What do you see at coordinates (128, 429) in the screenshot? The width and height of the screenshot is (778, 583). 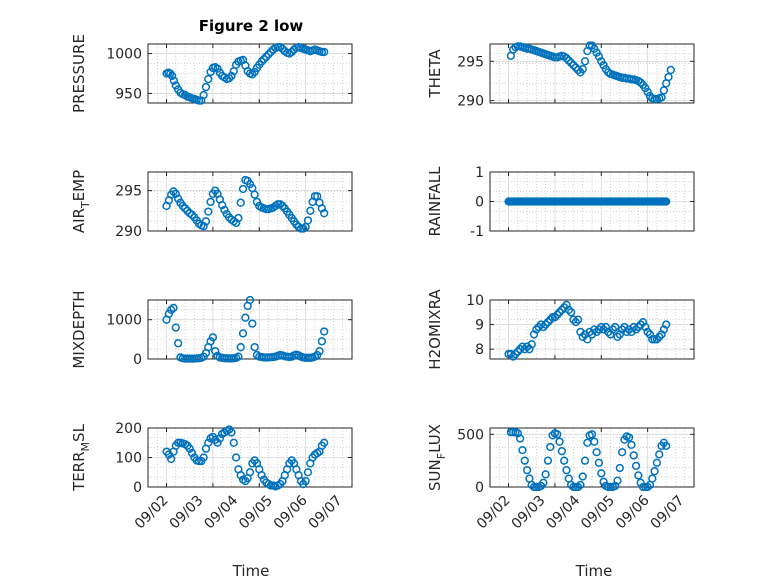 I see `y-tick-label: 200` at bounding box center [128, 429].